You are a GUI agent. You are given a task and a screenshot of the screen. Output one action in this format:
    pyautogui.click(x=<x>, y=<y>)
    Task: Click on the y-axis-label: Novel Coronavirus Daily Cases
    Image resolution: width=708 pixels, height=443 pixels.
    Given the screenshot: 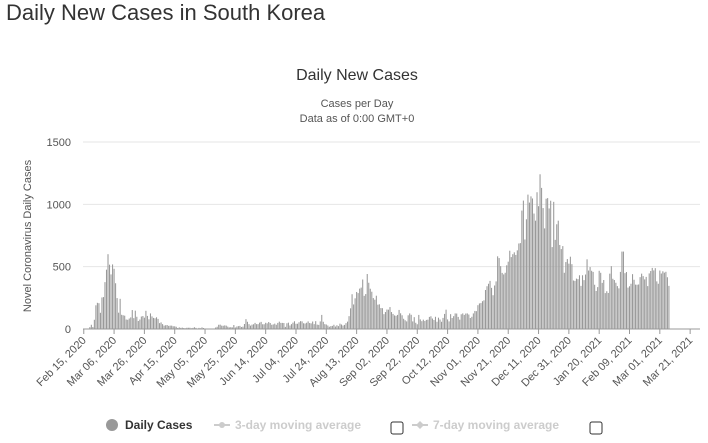 What is the action you would take?
    pyautogui.click(x=28, y=235)
    